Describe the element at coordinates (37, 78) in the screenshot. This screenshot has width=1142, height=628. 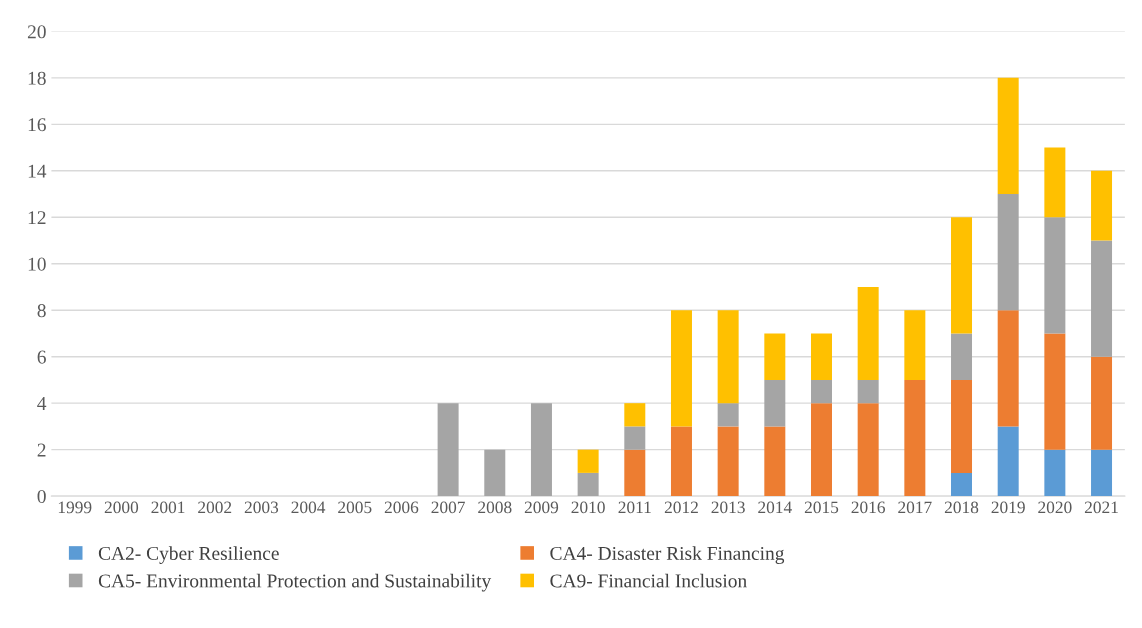
I see `y-tick-label: 18` at that location.